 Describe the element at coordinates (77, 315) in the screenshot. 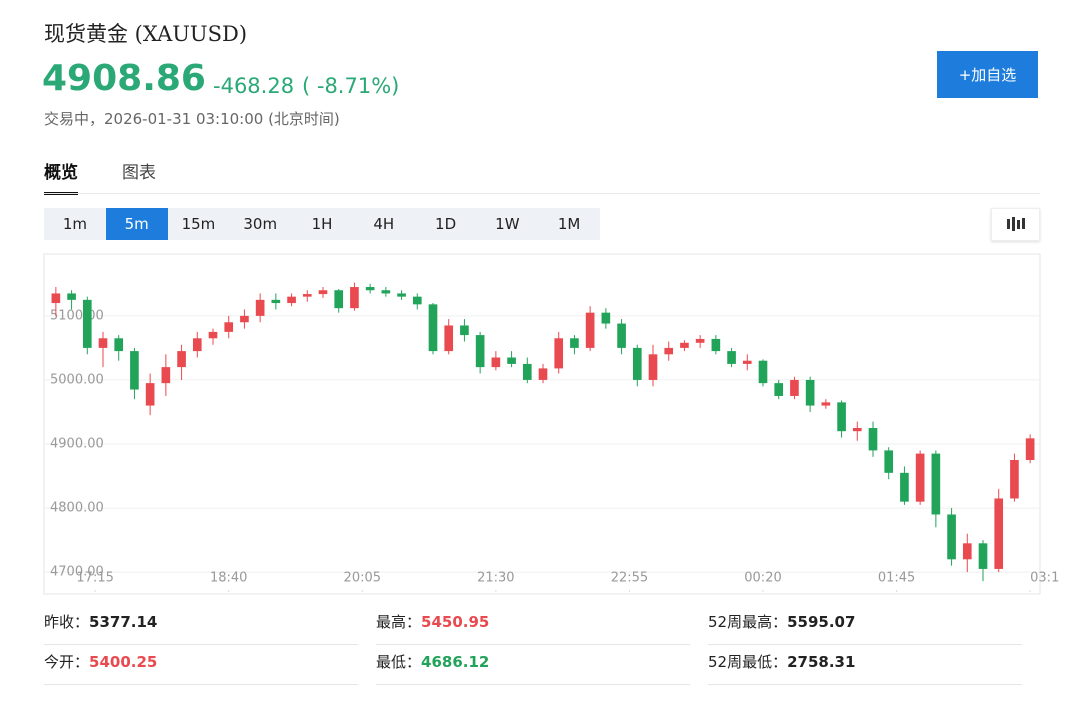

I see `y-tick-label: 5100.00` at that location.